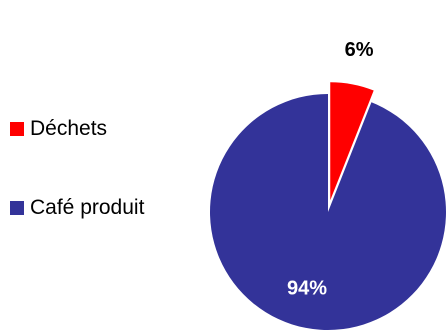 This screenshot has height=331, width=446. What do you see at coordinates (359, 50) in the screenshot?
I see `data-label-dechets: 6%` at bounding box center [359, 50].